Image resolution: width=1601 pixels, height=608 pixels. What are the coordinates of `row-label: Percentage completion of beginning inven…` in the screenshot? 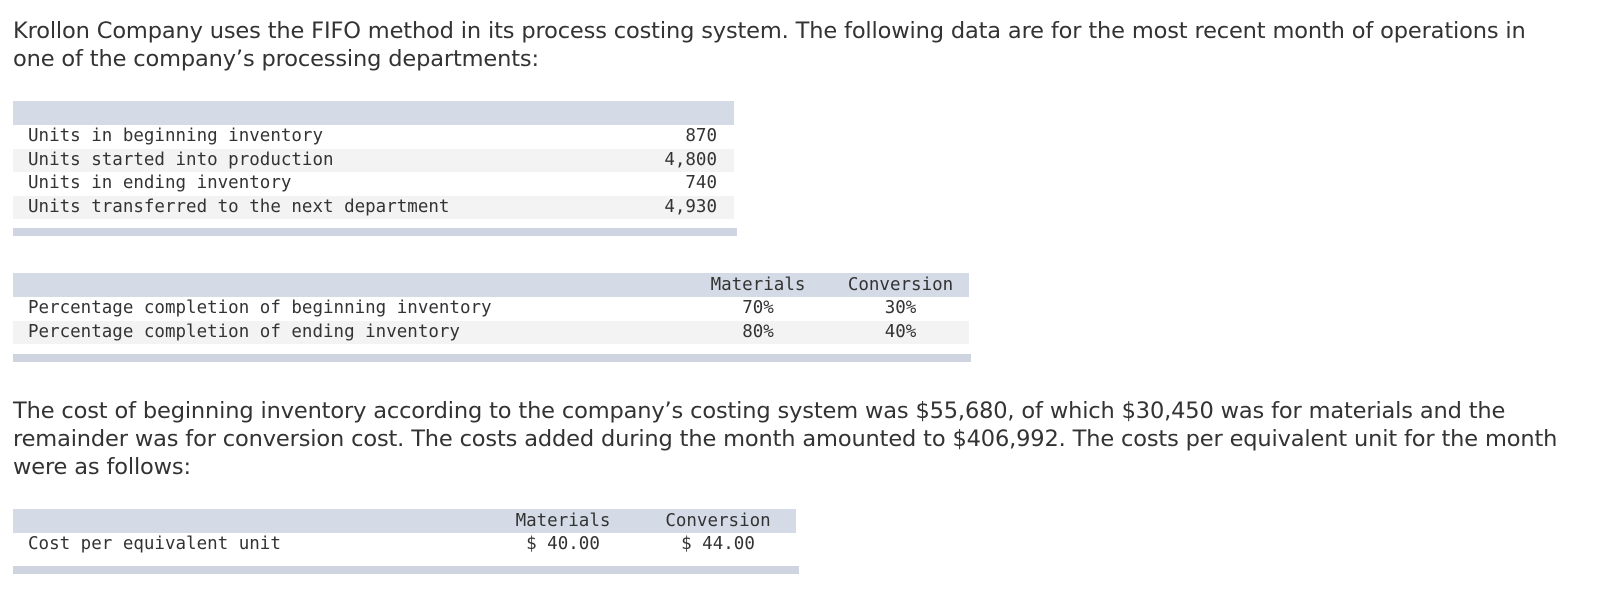 It's located at (260, 308).